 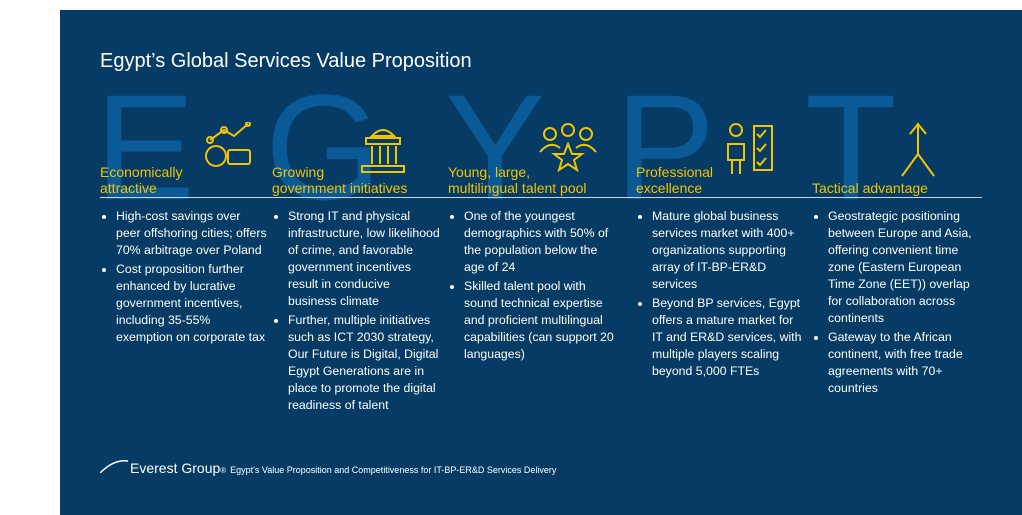 I want to click on icon-arrows, so click(x=918, y=149).